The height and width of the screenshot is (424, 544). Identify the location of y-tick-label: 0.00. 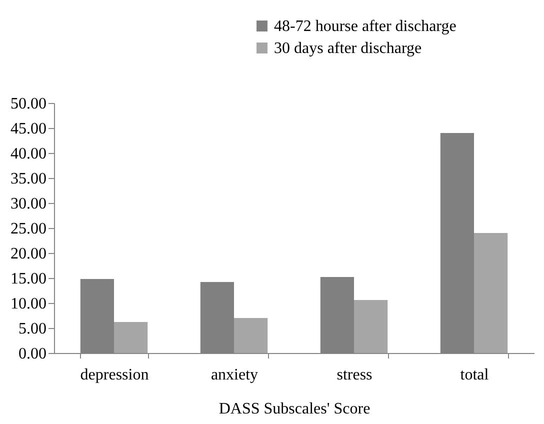
(32, 354).